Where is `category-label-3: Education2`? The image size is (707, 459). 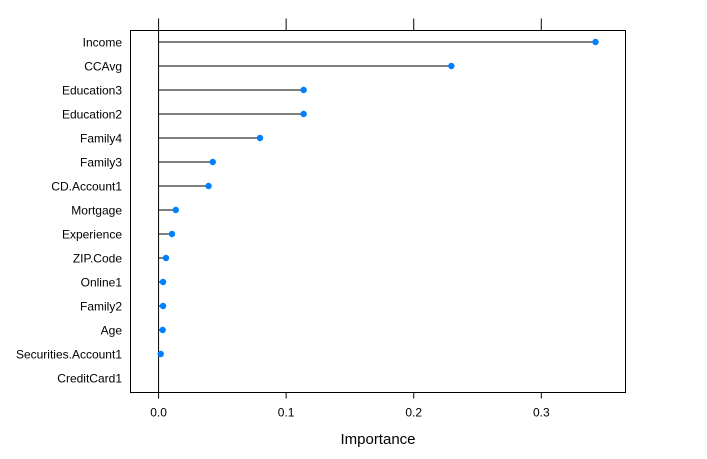 category-label-3: Education2 is located at coordinates (92, 115).